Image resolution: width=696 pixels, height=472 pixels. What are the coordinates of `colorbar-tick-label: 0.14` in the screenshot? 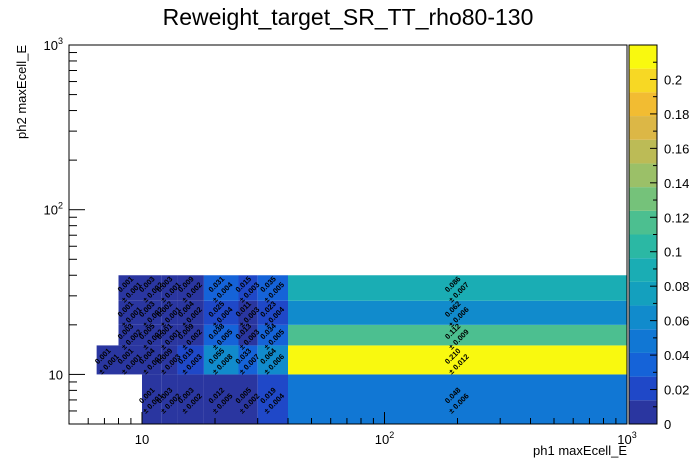 It's located at (676, 183).